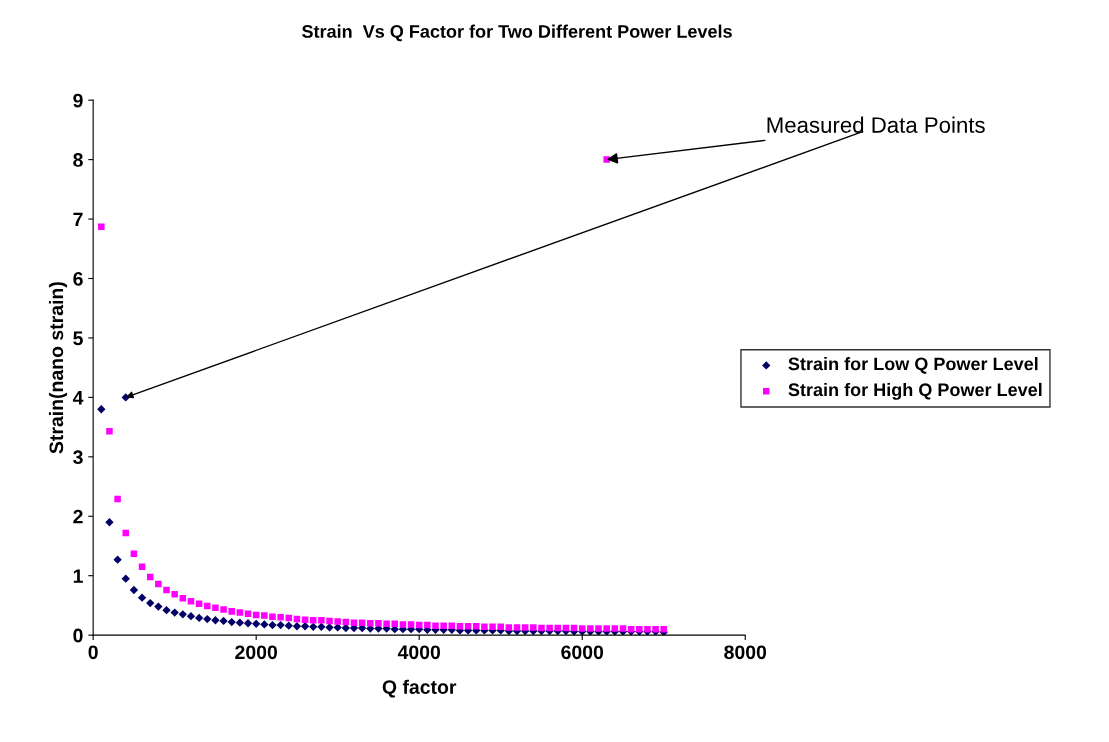 The height and width of the screenshot is (742, 1109). I want to click on y-tick-label: 3, so click(78, 457).